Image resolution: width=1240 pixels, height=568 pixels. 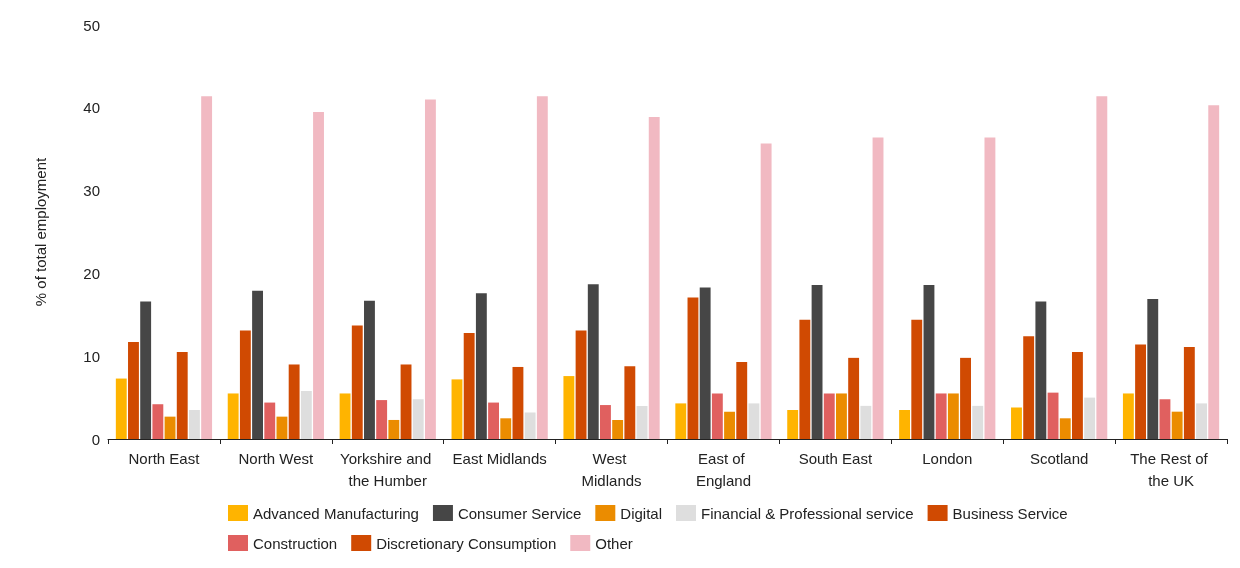 What do you see at coordinates (807, 513) in the screenshot?
I see `legend-label: Financial & Professional service` at bounding box center [807, 513].